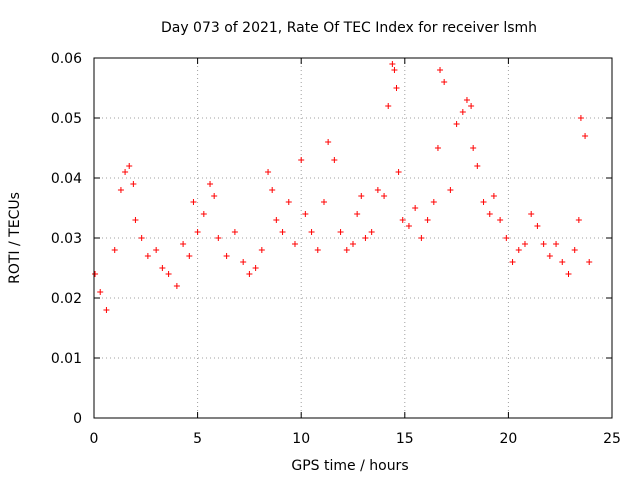 This screenshot has height=480, width=640. I want to click on y-tick-label: 0.02, so click(66, 299).